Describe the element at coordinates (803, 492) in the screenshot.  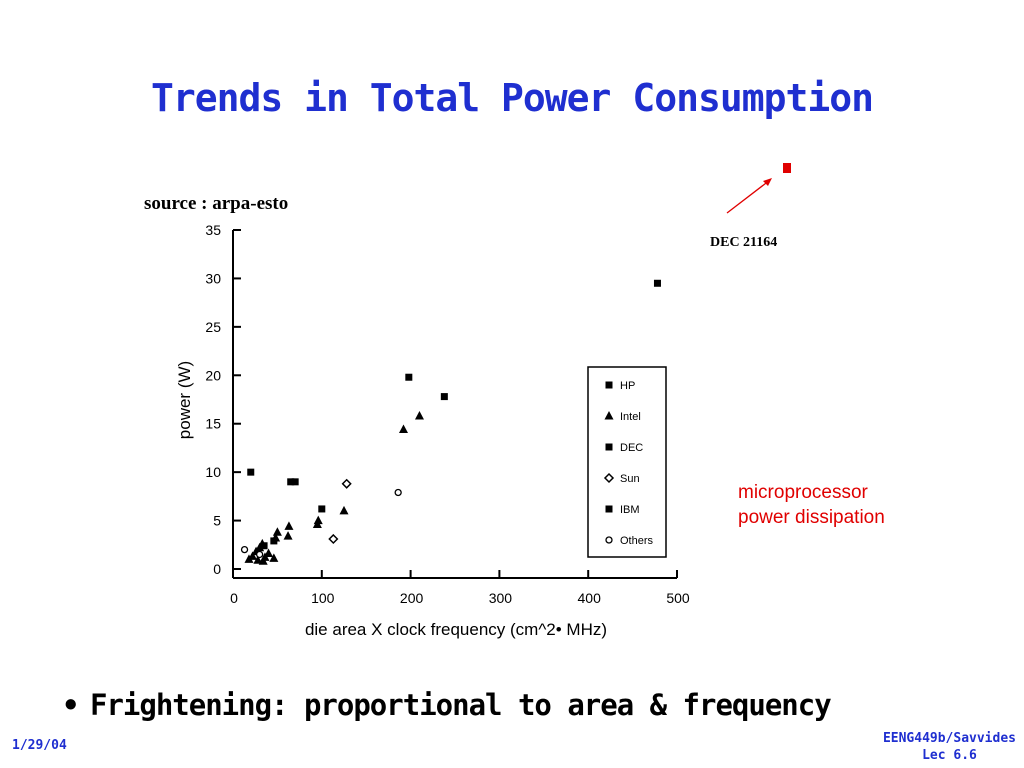
I see `annotation-line-1: microprocessor` at that location.